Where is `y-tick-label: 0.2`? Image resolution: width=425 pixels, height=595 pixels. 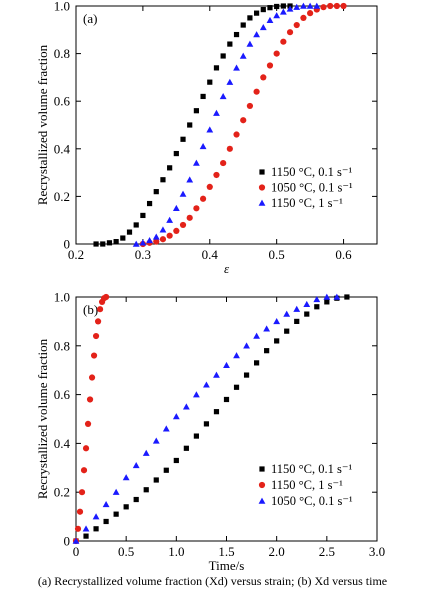 y-tick-label: 0.2 is located at coordinates (62, 492).